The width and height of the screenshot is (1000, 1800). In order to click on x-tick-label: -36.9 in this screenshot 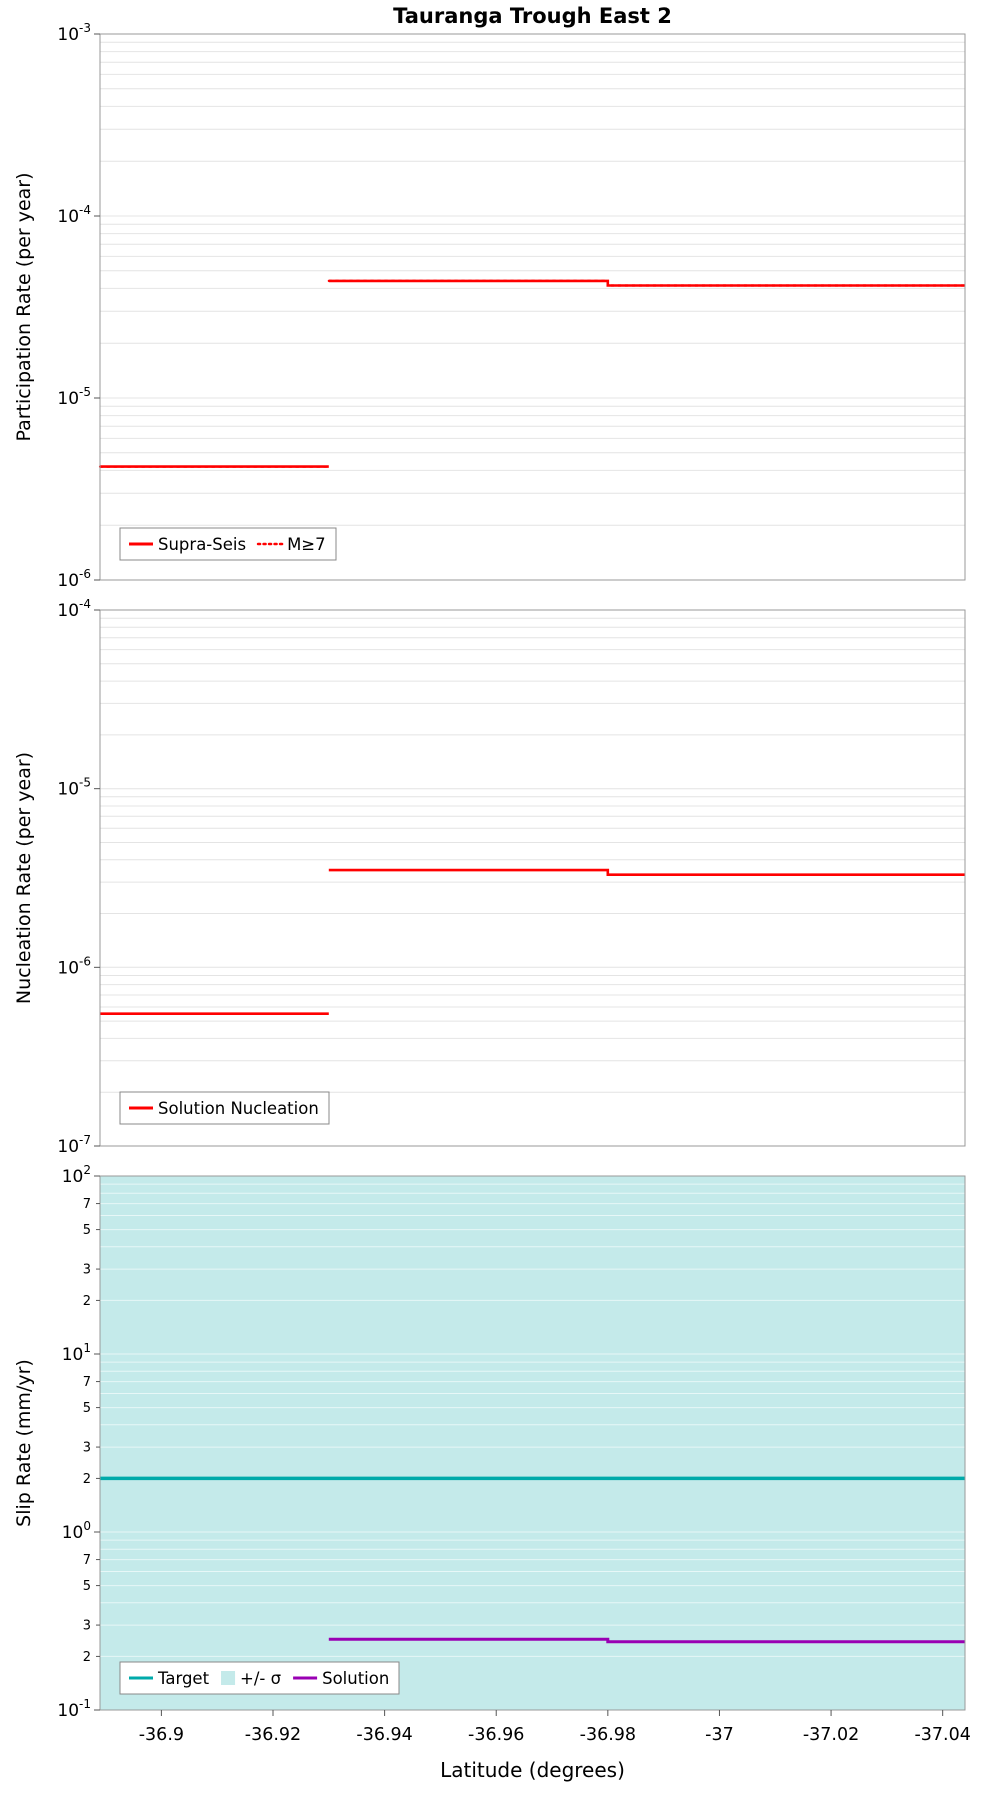, I will do `click(161, 1735)`.